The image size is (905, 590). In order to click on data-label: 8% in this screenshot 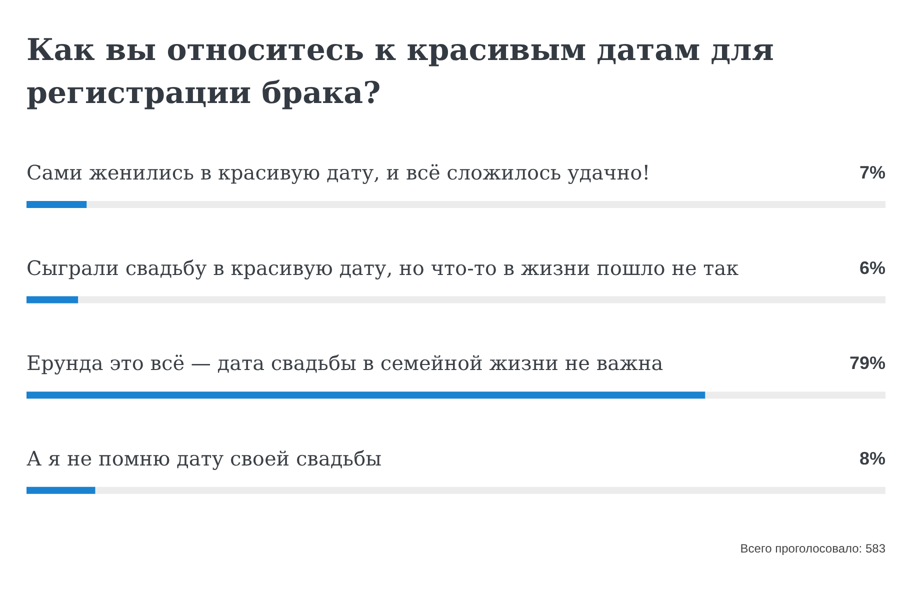, I will do `click(872, 458)`.